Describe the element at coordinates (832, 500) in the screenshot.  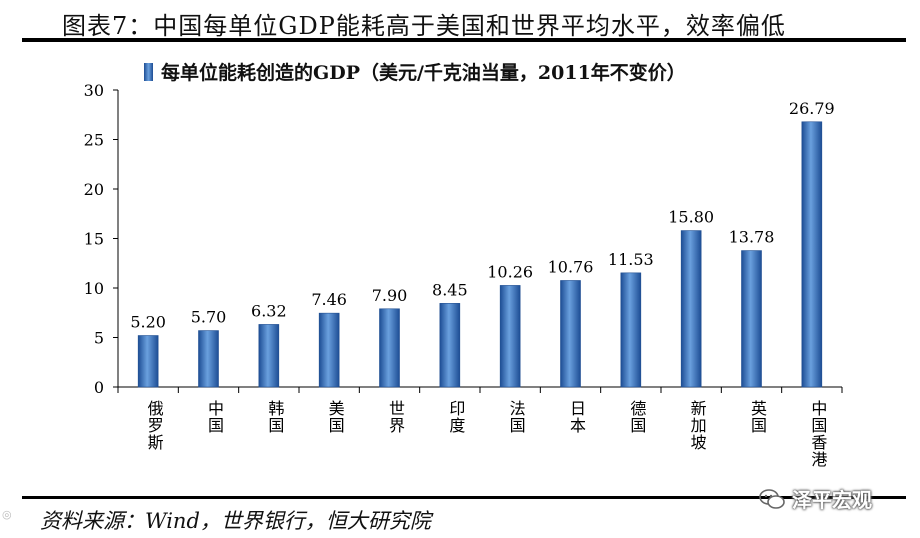
I see `watermark-label: 泽平宏观` at that location.